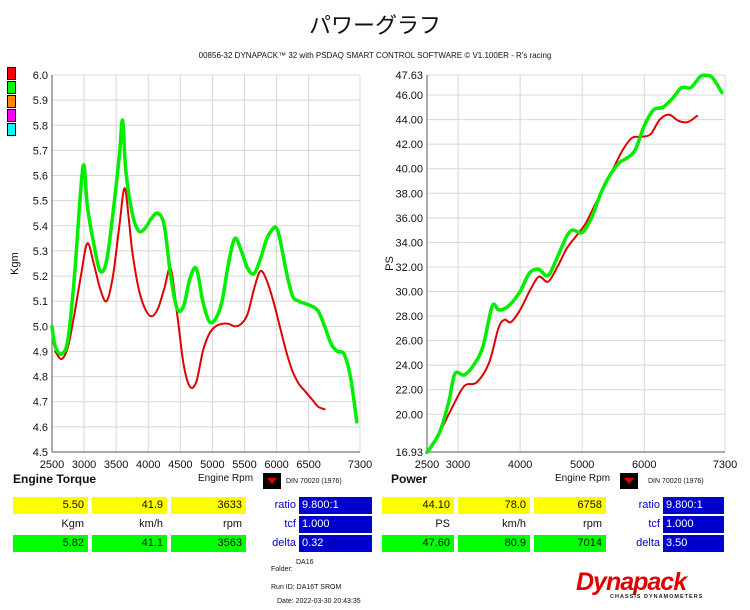 This screenshot has height=610, width=750. Describe the element at coordinates (52, 465) in the screenshot. I see `torque-x-tick-label: 2500` at that location.